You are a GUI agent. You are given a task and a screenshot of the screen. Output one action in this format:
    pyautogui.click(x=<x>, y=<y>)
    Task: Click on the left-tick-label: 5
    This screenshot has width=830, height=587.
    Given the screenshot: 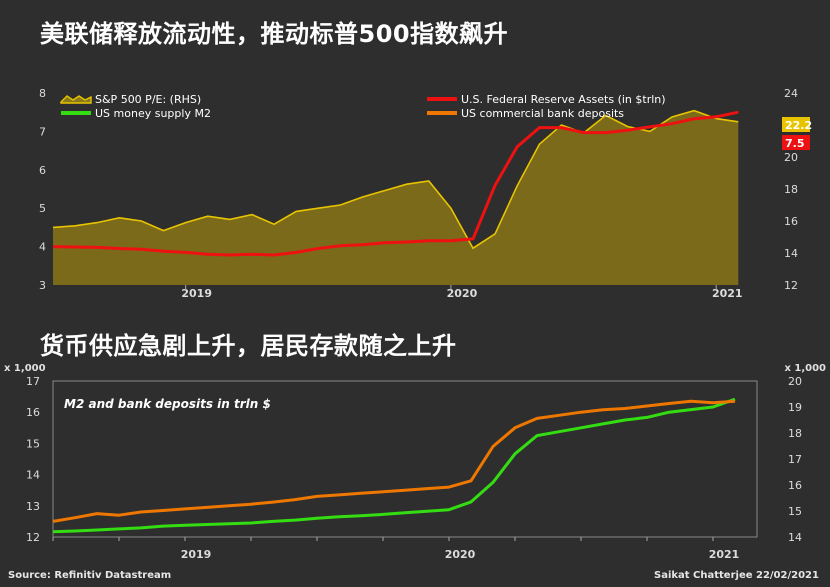 What is the action you would take?
    pyautogui.click(x=42, y=208)
    